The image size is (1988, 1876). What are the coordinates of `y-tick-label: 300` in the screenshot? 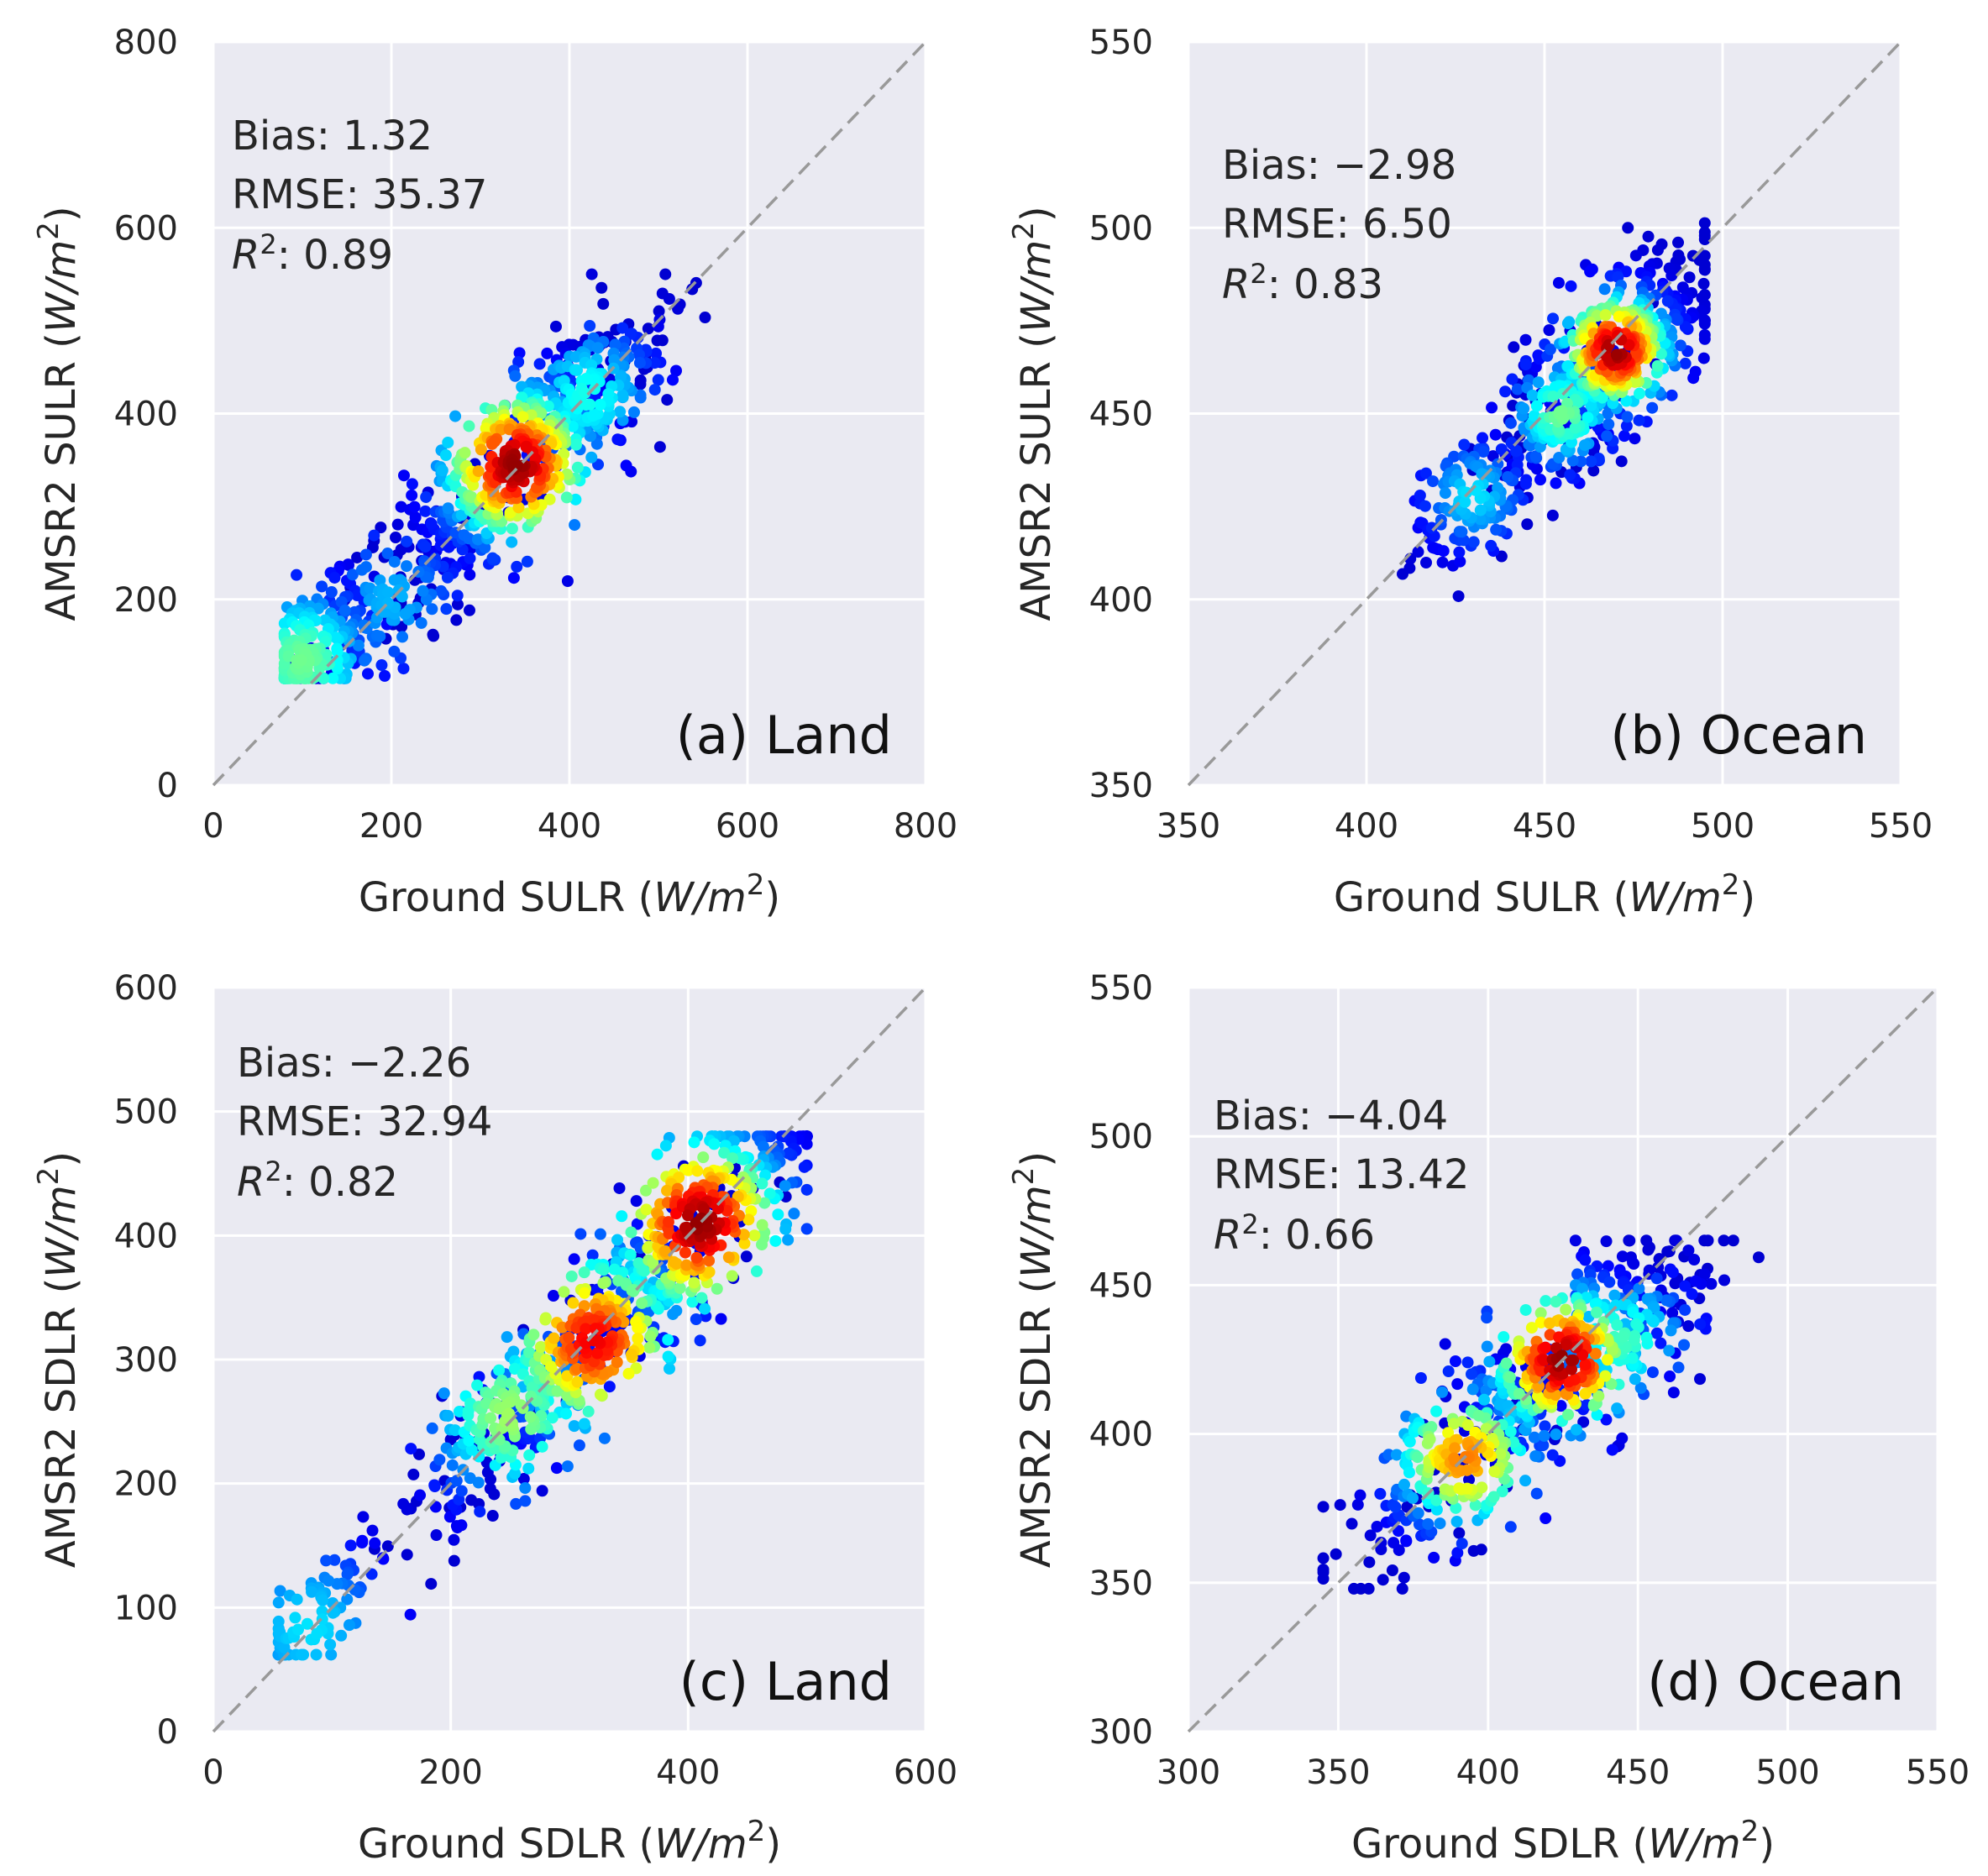 It's located at (1121, 1733).